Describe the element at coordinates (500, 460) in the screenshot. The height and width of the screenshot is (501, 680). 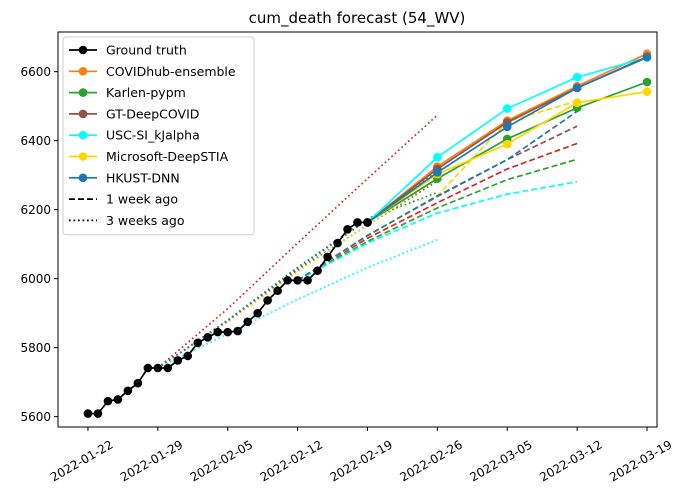
I see `x-tick-label: 2022-03-05` at that location.